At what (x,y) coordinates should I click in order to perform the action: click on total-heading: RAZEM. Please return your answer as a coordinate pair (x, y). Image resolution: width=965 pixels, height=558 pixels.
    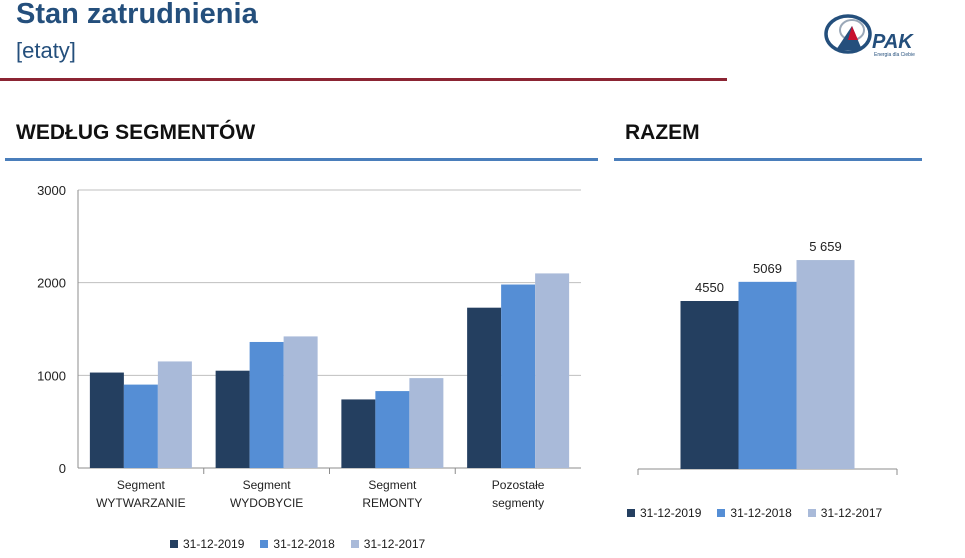
    Looking at the image, I should click on (662, 132).